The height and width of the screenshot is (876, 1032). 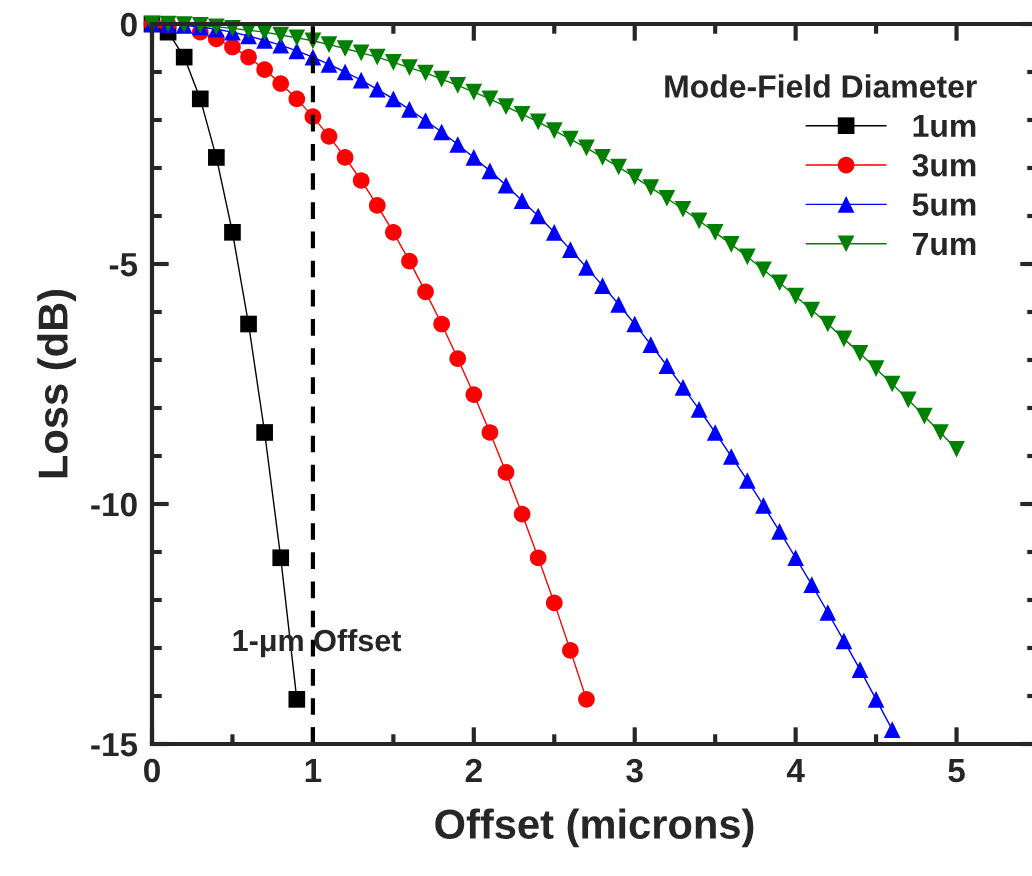 What do you see at coordinates (795, 771) in the screenshot?
I see `x-tick-label: 4` at bounding box center [795, 771].